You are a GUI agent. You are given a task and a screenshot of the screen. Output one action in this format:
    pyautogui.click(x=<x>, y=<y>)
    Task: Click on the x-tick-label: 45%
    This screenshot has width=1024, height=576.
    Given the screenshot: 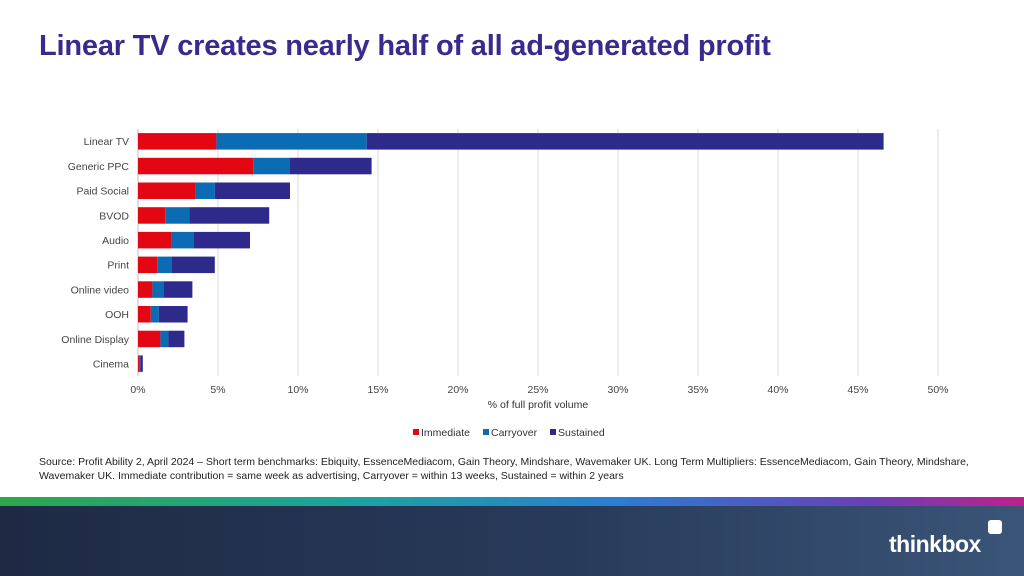 What is the action you would take?
    pyautogui.click(x=857, y=390)
    